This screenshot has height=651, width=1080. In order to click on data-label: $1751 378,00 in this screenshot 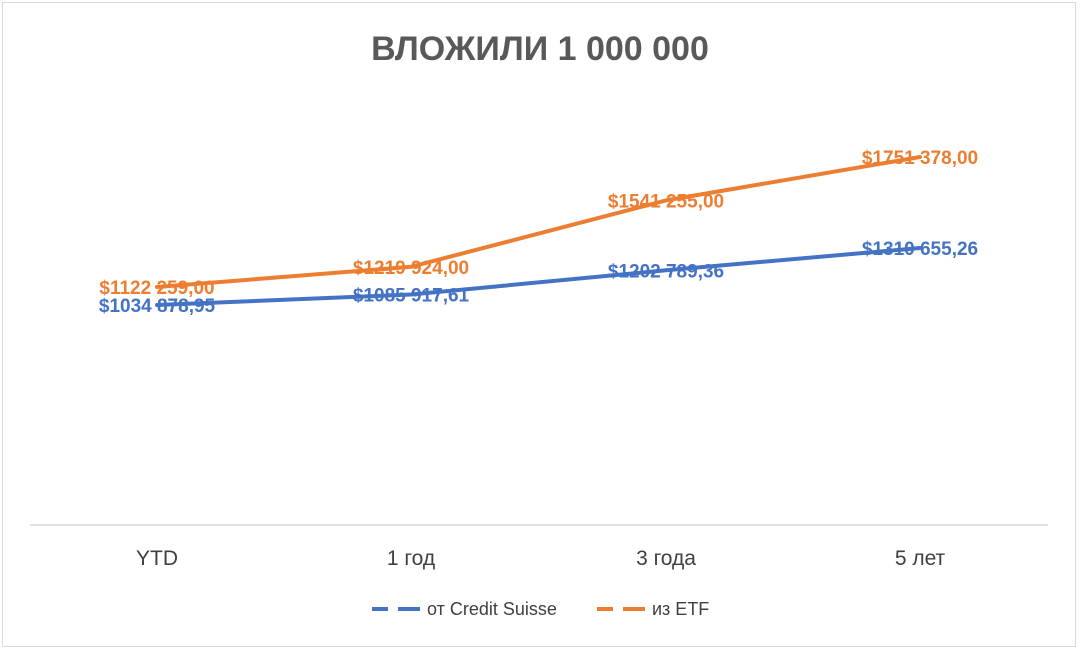, I will do `click(920, 158)`.